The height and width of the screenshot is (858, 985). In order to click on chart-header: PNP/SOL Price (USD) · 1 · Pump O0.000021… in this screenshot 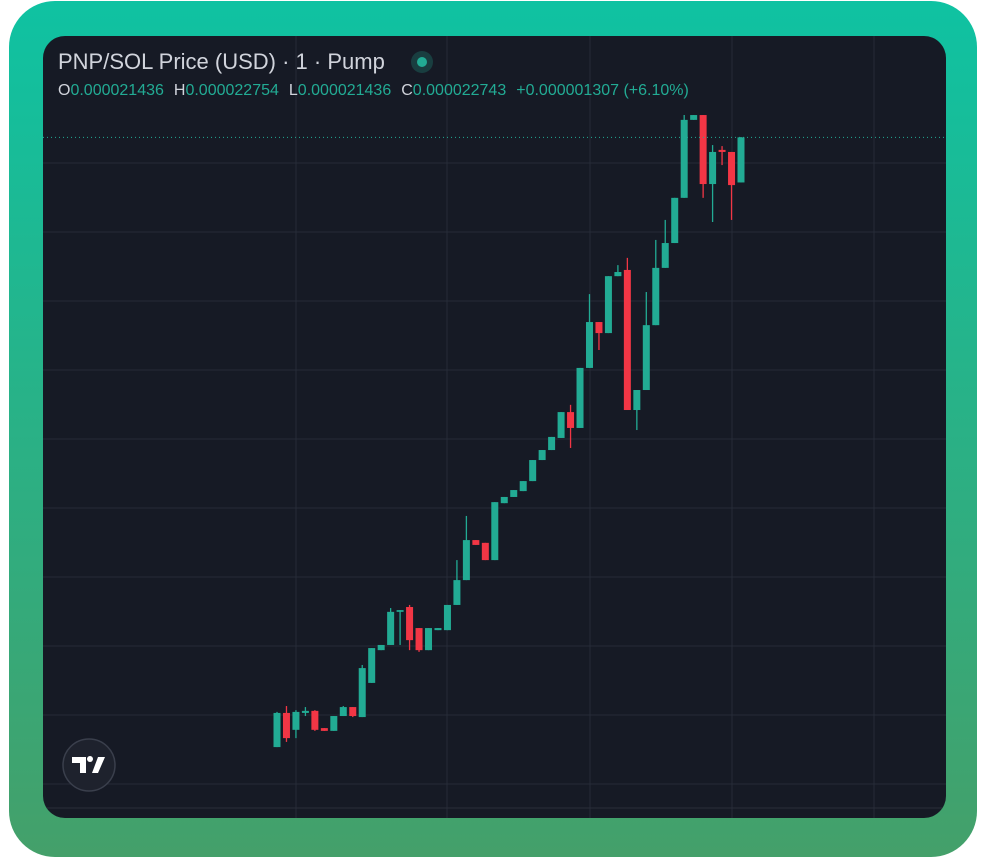, I will do `click(373, 73)`.